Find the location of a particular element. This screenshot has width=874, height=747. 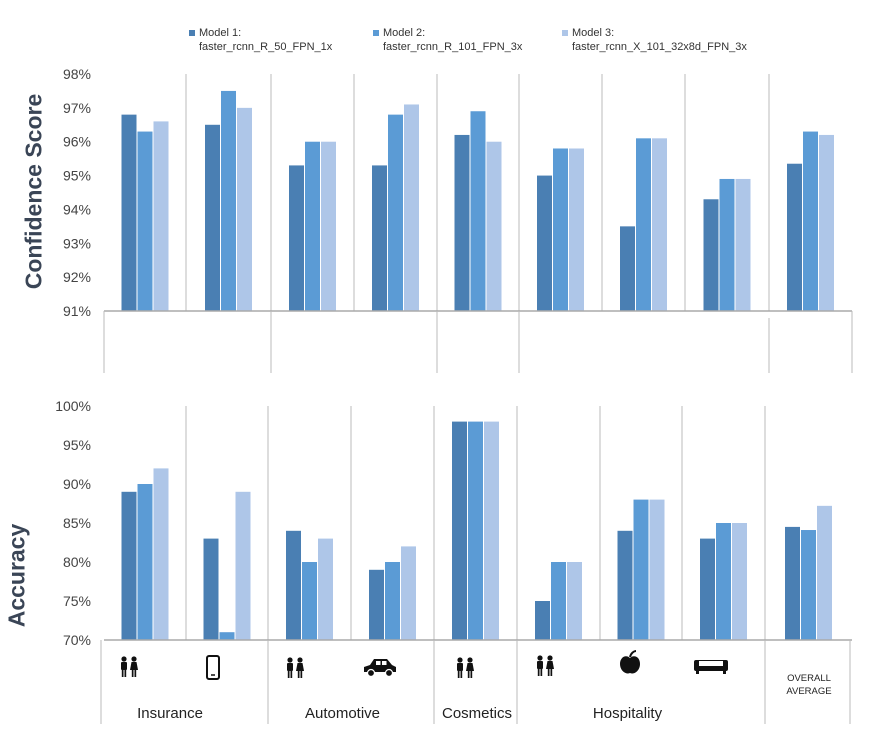

category-label-hospitality: Hospitality is located at coordinates (627, 713).